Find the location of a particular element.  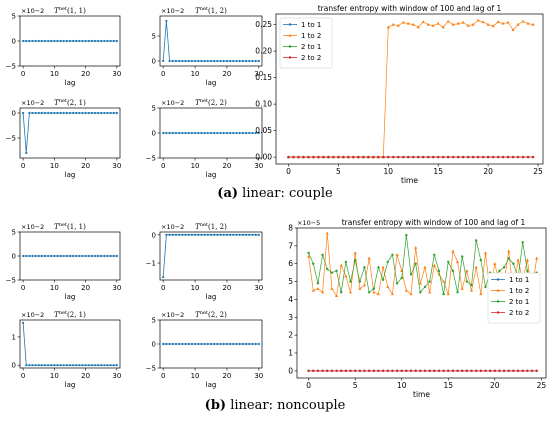

y-tick-label: 1 is located at coordinates (290, 353).